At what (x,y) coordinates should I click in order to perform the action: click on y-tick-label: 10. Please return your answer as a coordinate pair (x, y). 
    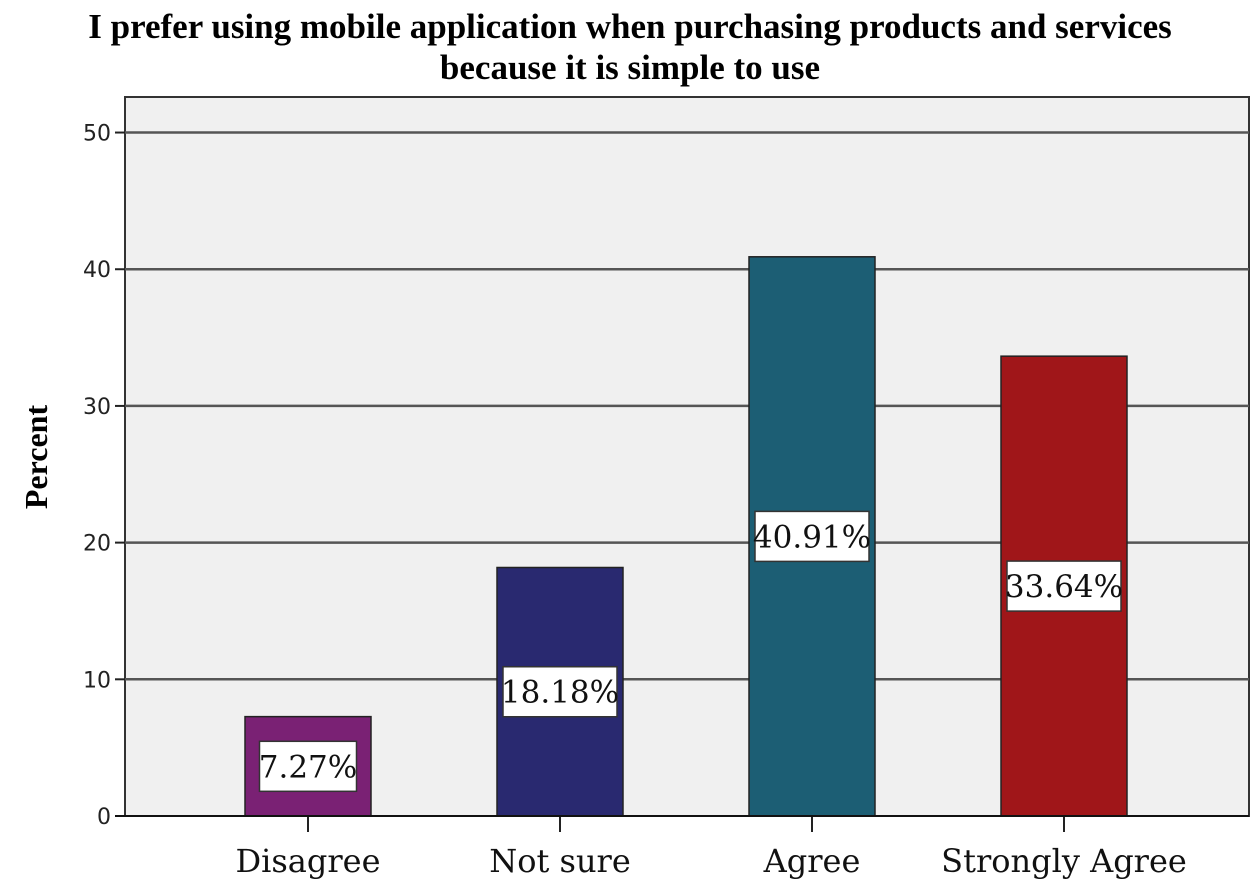
    Looking at the image, I should click on (97, 680).